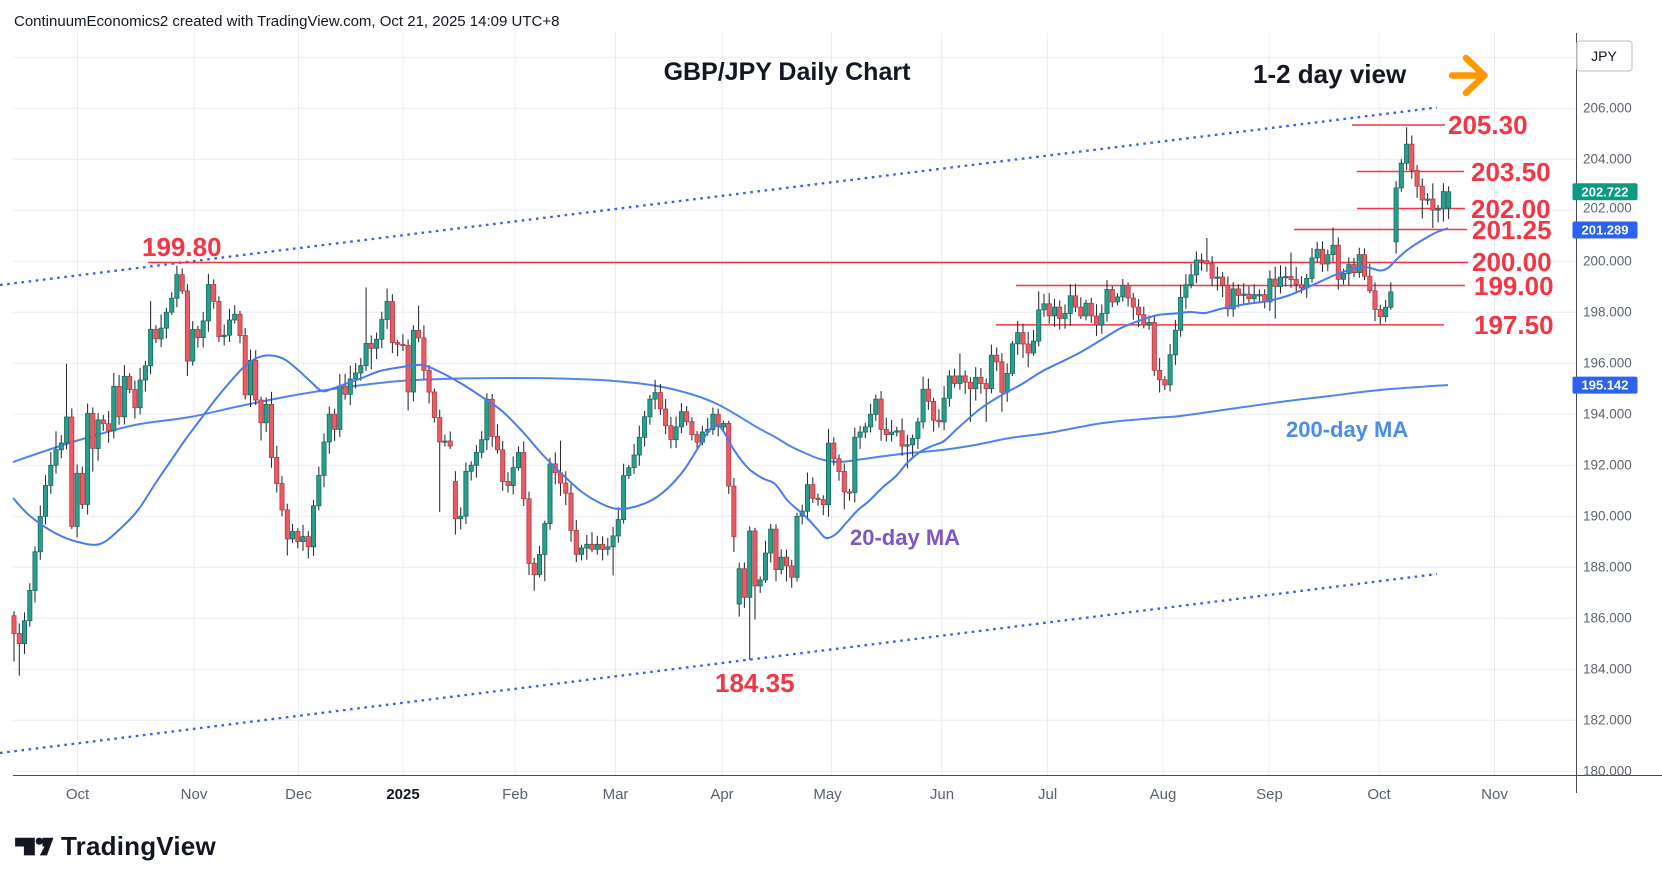  What do you see at coordinates (1607, 516) in the screenshot?
I see `svg-text: 190.000` at bounding box center [1607, 516].